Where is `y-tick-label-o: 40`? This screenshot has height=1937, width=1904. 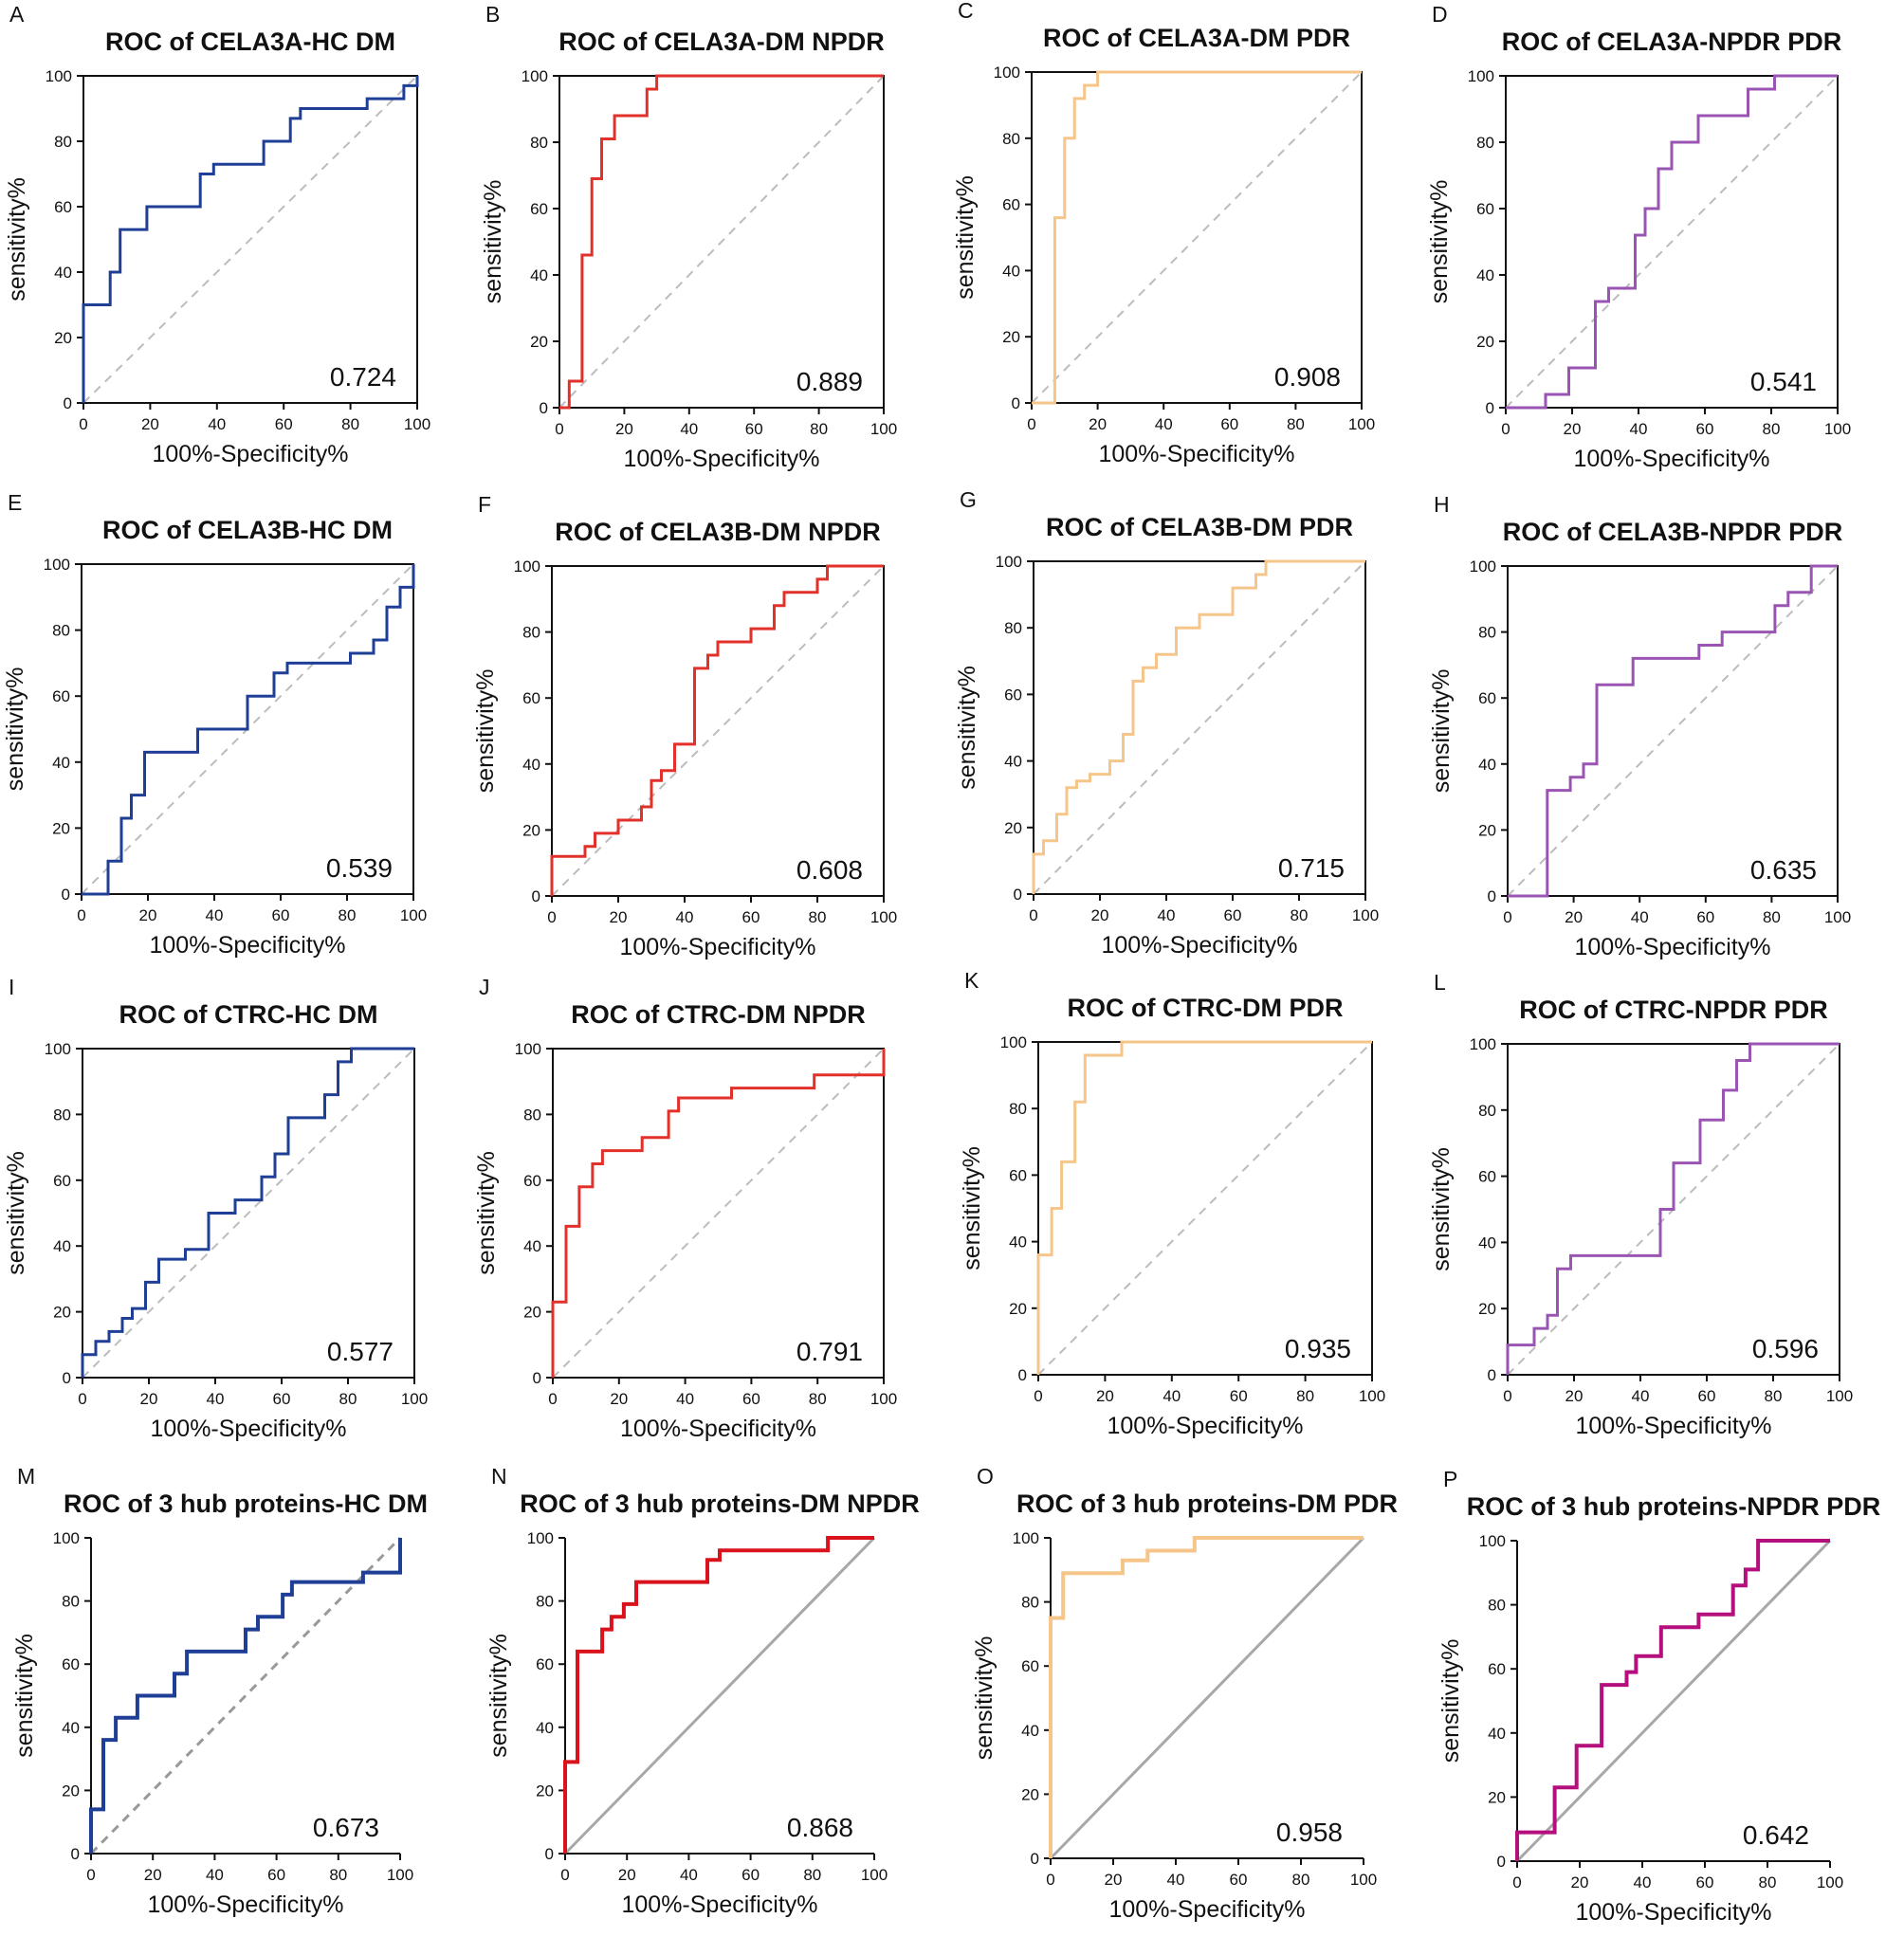
y-tick-label-o: 40 is located at coordinates (1030, 1731).